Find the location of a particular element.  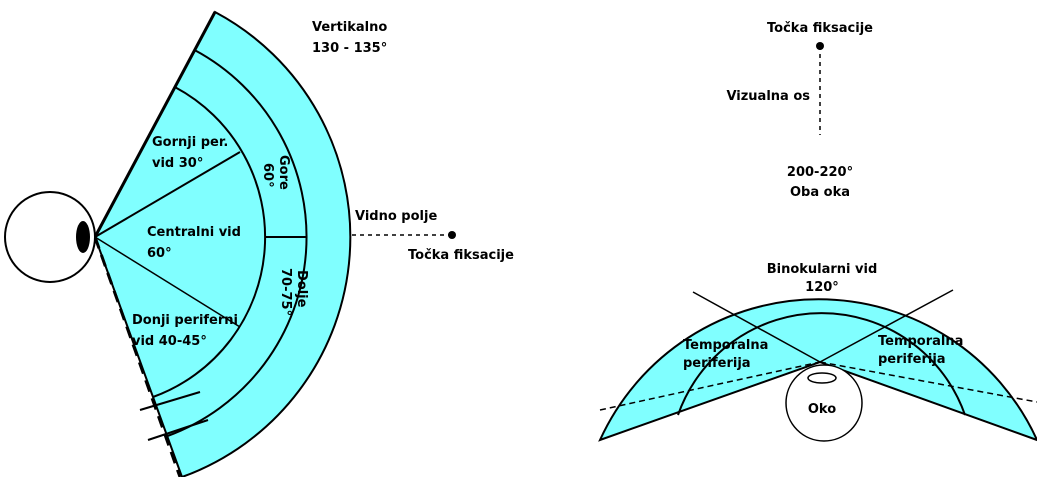

label-group: Gore 60° is located at coordinates (275, 172).